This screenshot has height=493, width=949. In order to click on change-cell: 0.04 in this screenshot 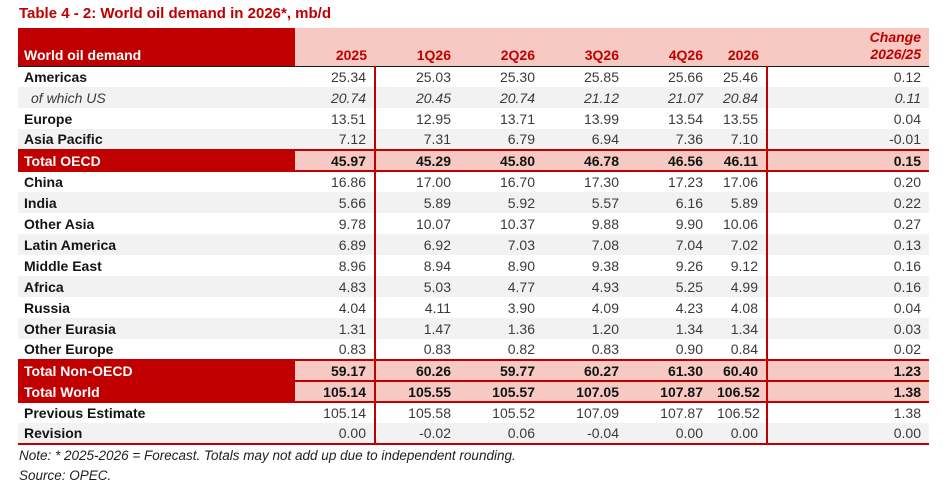, I will do `click(907, 307)`.